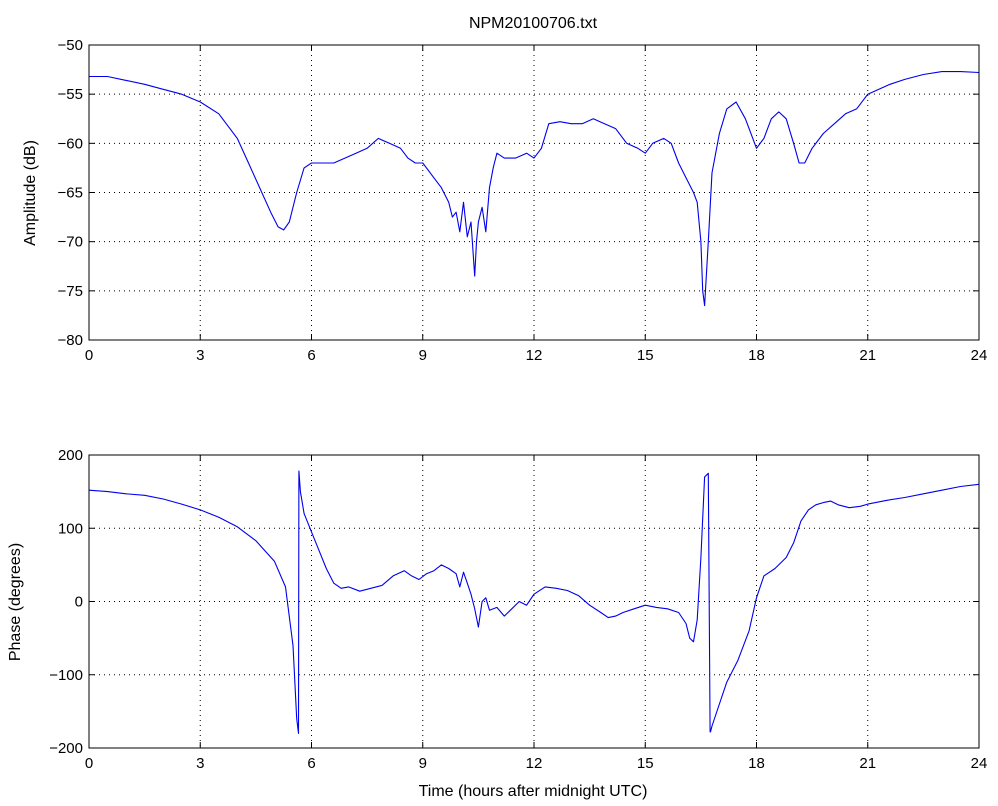 The image size is (998, 806). Describe the element at coordinates (70, 143) in the screenshot. I see `amplitude-y-tick-label: −60` at that location.